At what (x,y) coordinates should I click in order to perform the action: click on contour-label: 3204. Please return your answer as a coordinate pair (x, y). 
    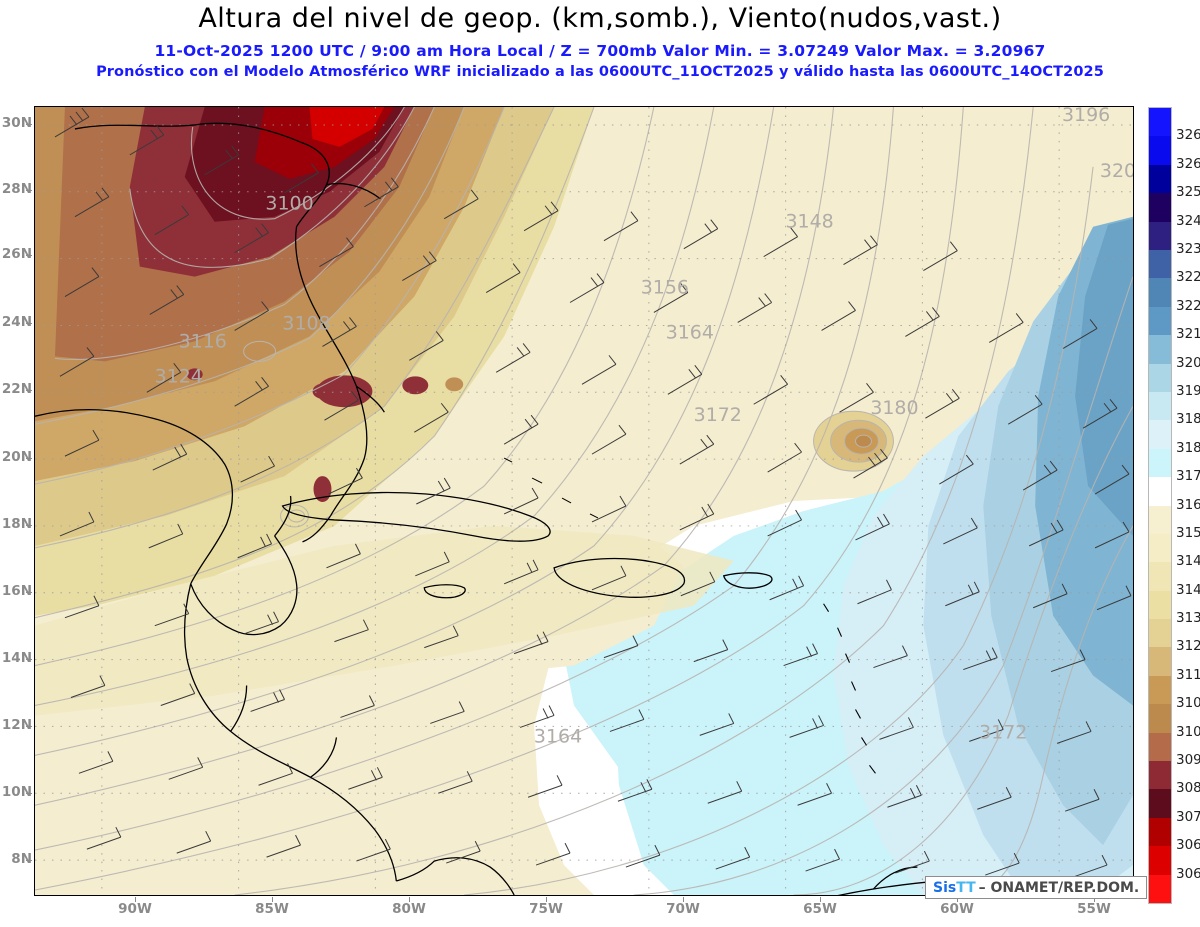
    Looking at the image, I should click on (1116, 171).